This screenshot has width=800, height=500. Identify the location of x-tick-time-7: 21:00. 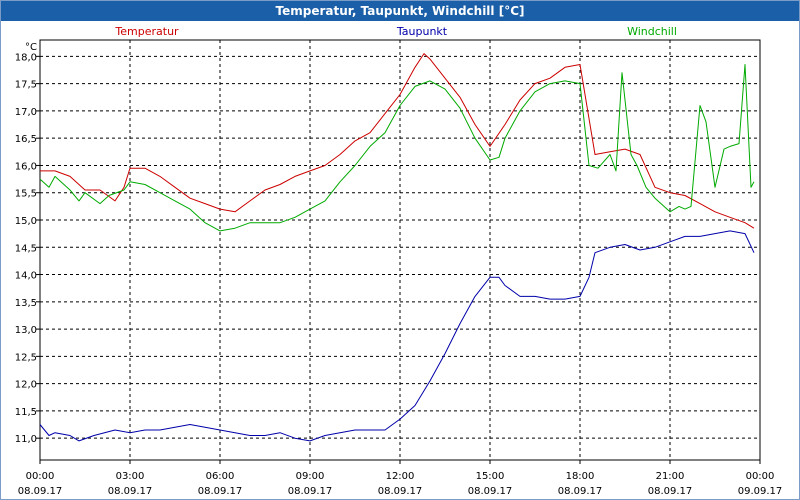
(670, 476).